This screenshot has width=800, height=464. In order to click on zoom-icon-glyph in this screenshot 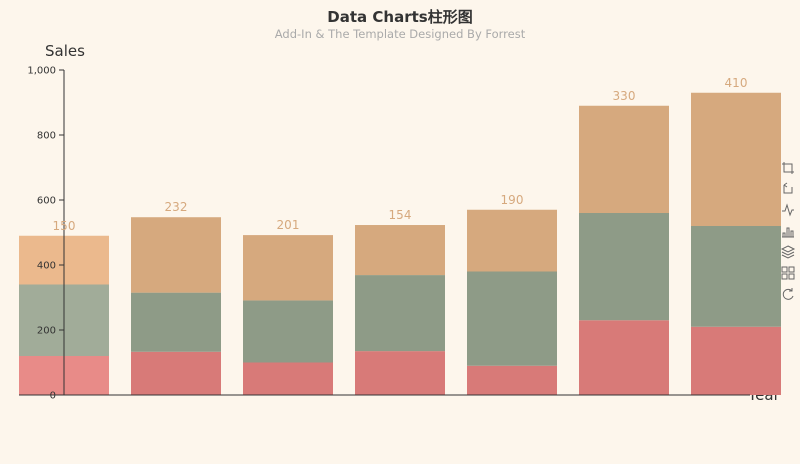, I will do `click(788, 168)`.